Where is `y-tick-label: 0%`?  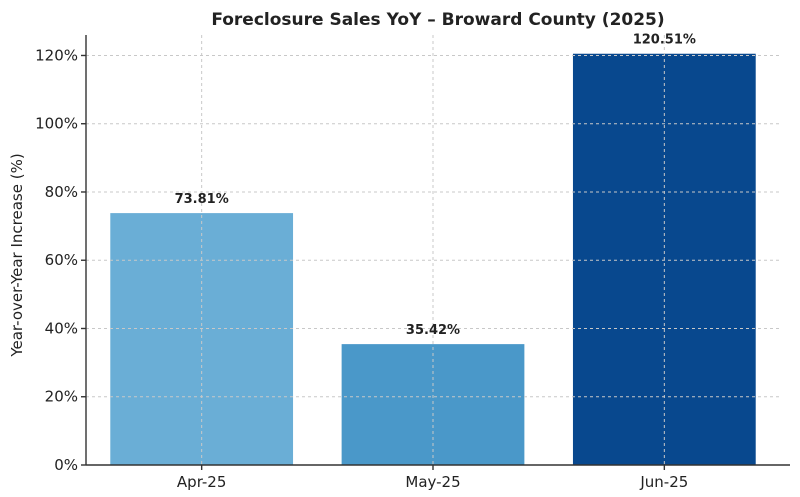
y-tick-label: 0% is located at coordinates (66, 465).